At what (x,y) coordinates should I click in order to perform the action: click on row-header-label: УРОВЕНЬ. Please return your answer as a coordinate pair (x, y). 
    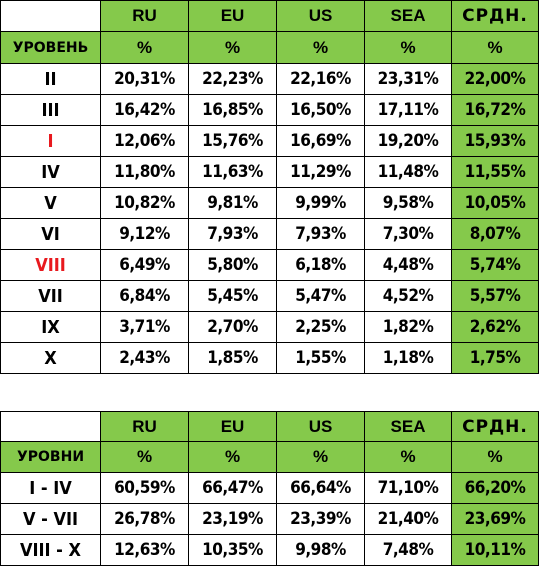
    Looking at the image, I should click on (50, 47).